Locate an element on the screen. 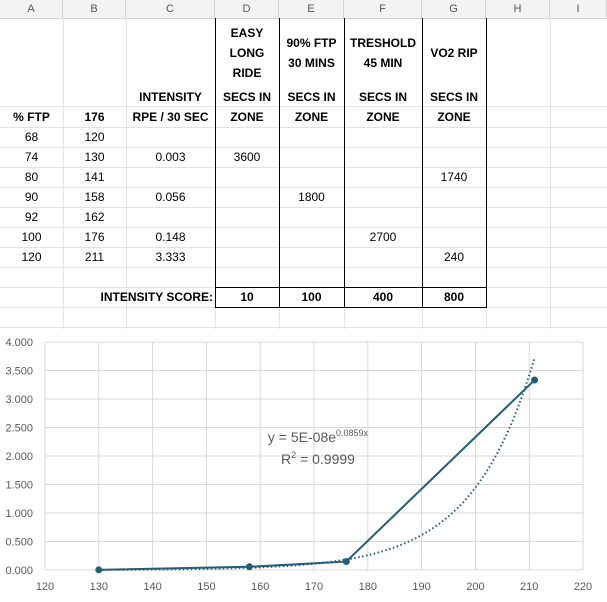 The width and height of the screenshot is (607, 602). header-secs-in-f: SECS IN is located at coordinates (382, 97).